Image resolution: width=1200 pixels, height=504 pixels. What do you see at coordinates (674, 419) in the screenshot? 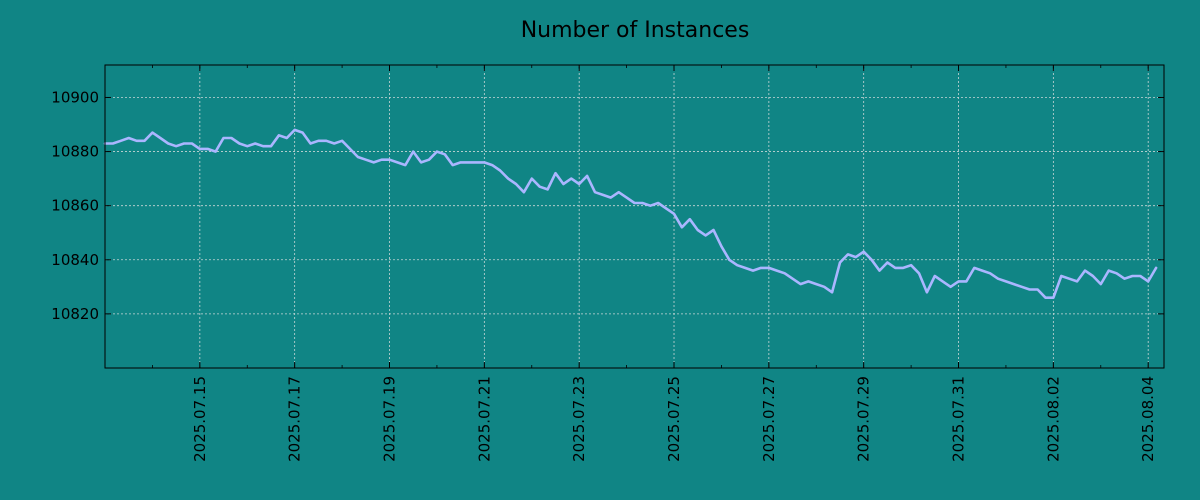
I see `x-tick-label: 2025.07.25` at bounding box center [674, 419].